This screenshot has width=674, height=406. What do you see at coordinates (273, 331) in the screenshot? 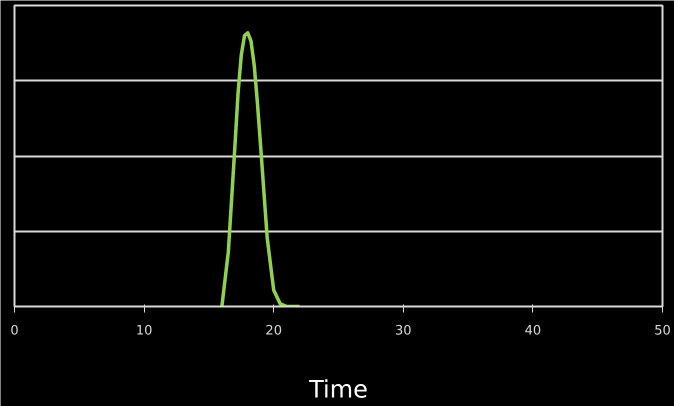
I see `x-tick-label: 20` at bounding box center [273, 331].